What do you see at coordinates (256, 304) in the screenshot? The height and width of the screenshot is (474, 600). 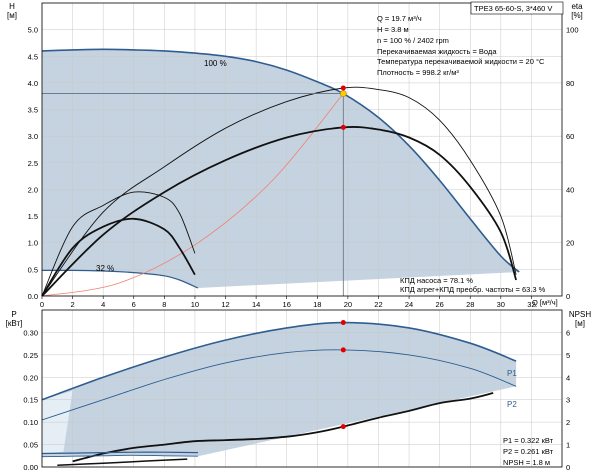 I see `x-tick-label: 14` at bounding box center [256, 304].